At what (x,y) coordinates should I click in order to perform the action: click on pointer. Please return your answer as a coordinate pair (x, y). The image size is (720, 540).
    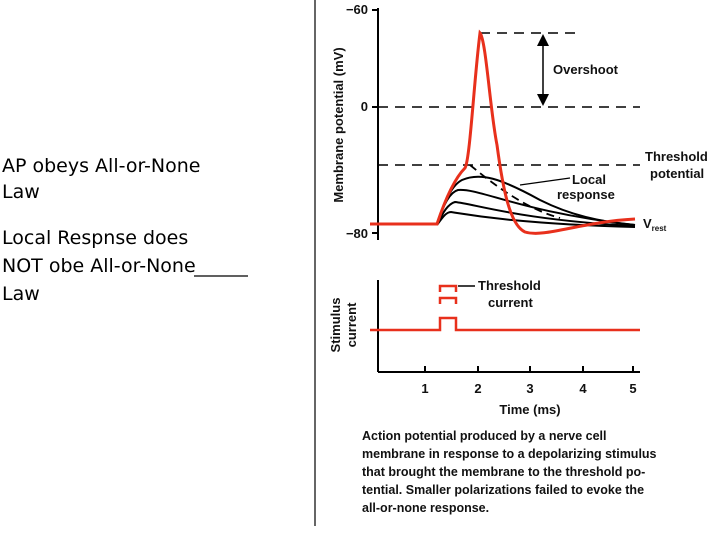
    Looking at the image, I should click on (545, 181).